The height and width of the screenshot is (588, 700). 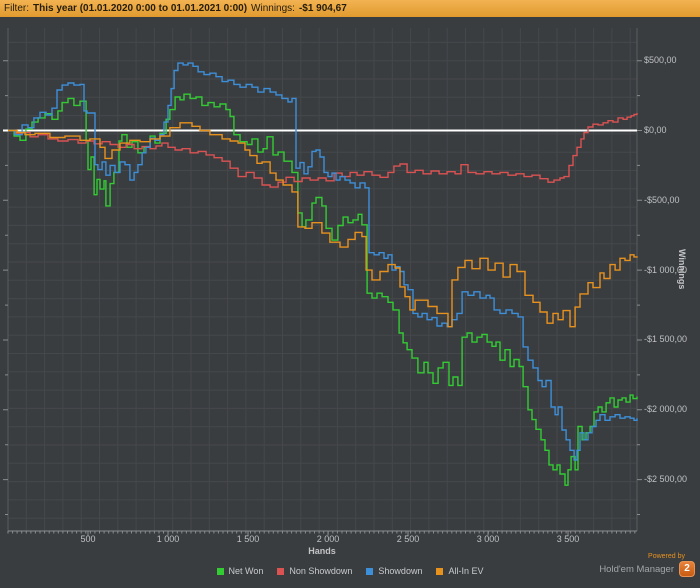 What do you see at coordinates (400, 571) in the screenshot?
I see `legend-label: Showdown` at bounding box center [400, 571].